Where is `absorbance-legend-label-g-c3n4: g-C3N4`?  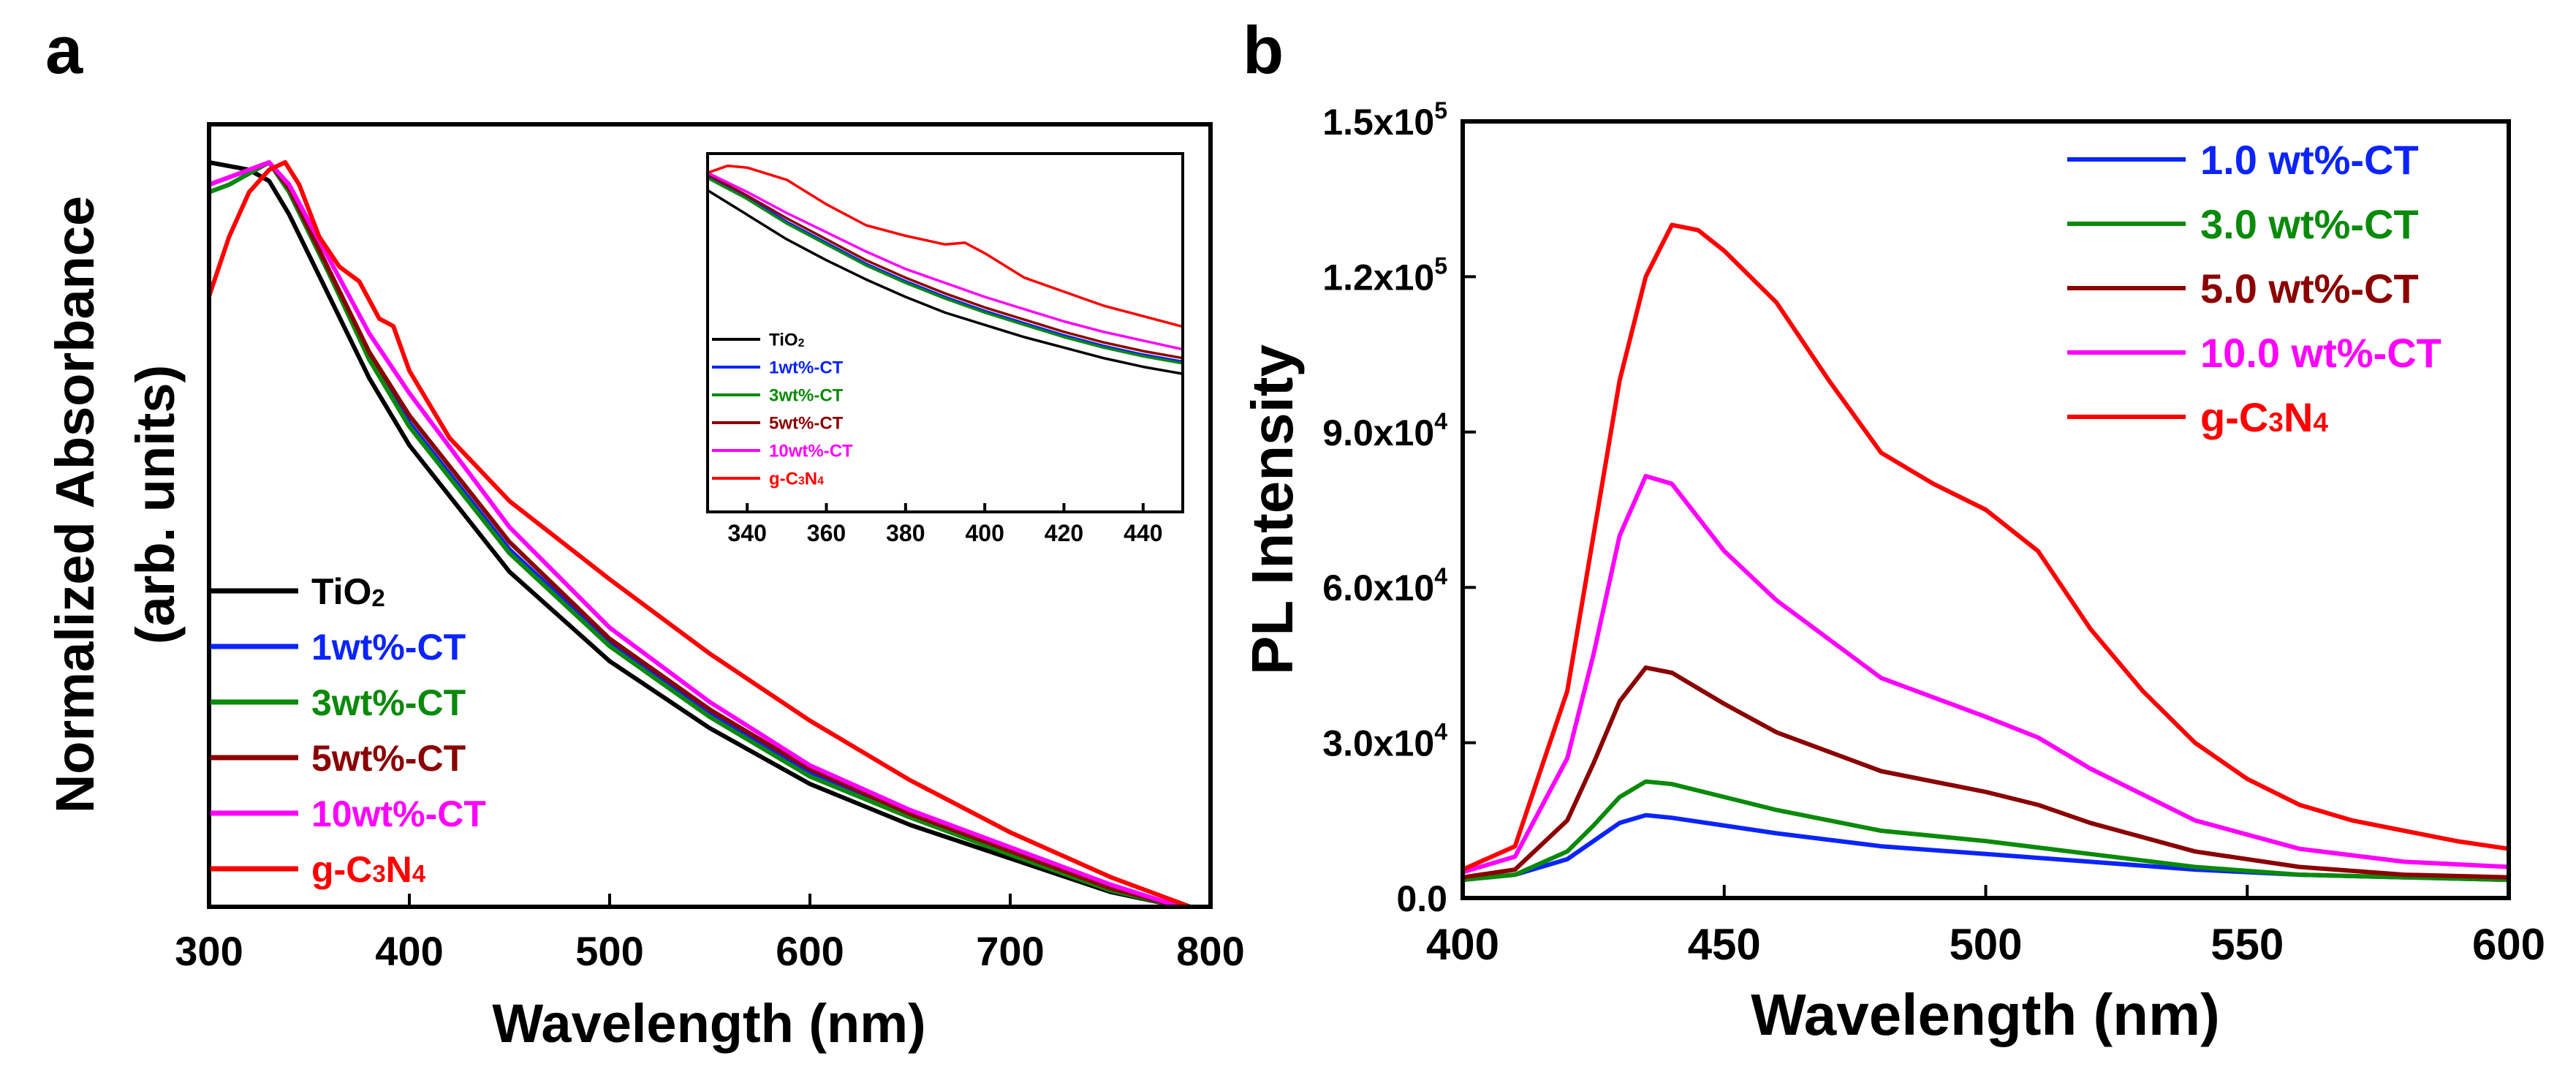 absorbance-legend-label-g-c3n4: g-C3N4 is located at coordinates (368, 869).